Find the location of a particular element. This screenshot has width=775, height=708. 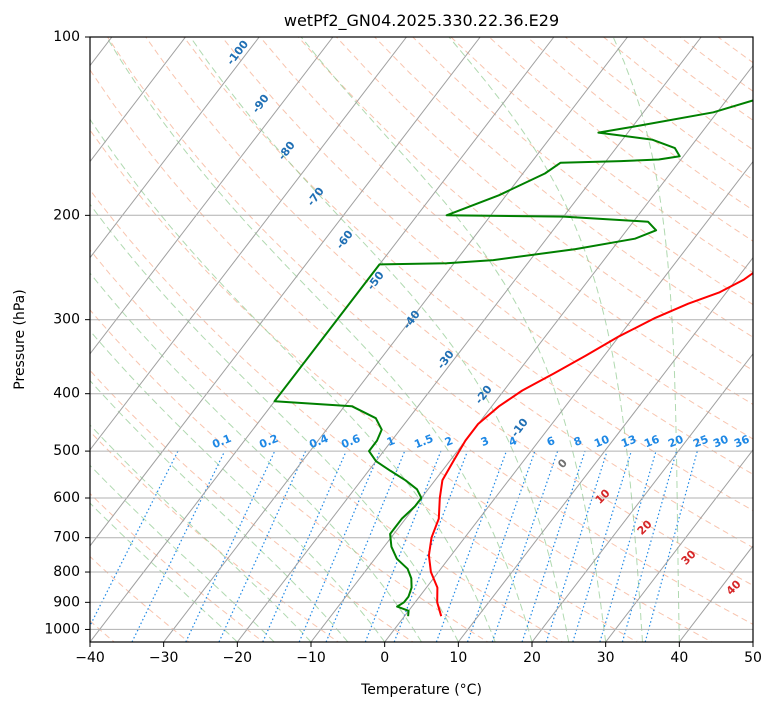

x-tick-label: 50 is located at coordinates (753, 658).